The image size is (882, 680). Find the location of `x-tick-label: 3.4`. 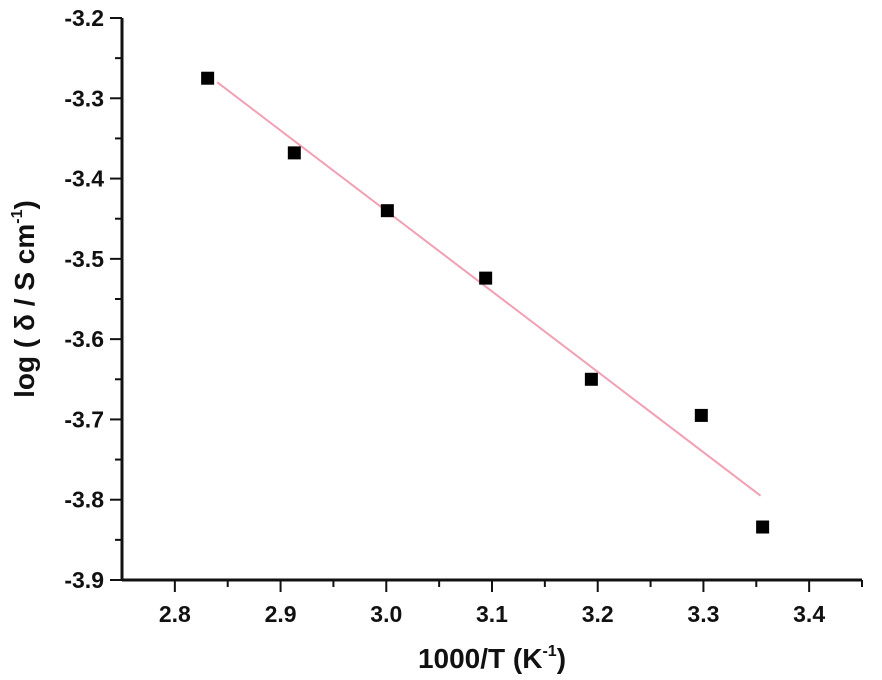

x-tick-label: 3.4 is located at coordinates (809, 614).